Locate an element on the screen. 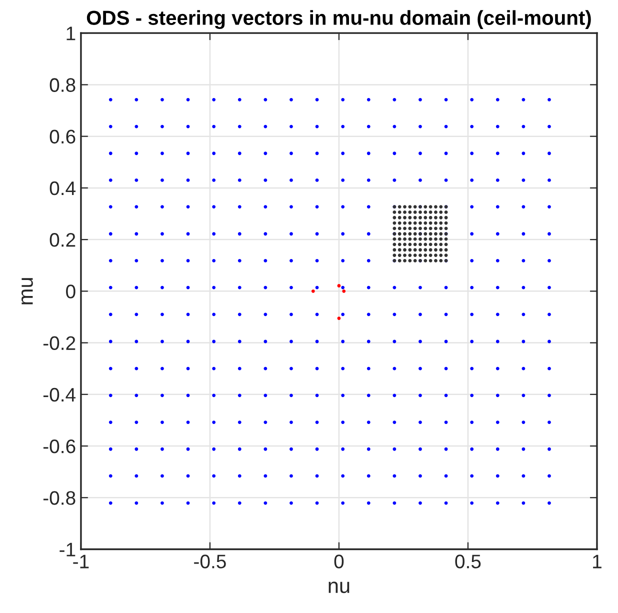 The image size is (618, 613). x-tick-label: -0.5 is located at coordinates (210, 561).